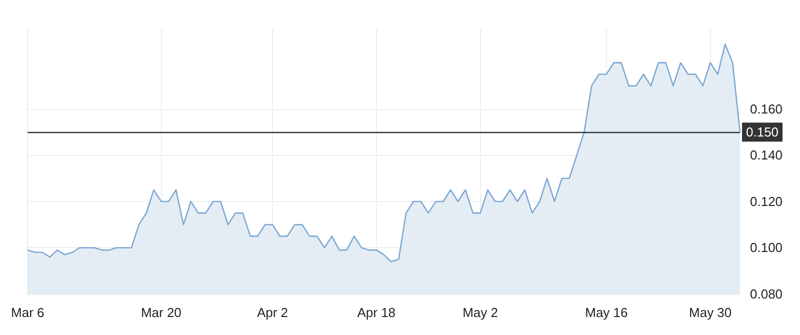 This screenshot has height=335, width=800. I want to click on x-tick-label: Mar 6, so click(27, 312).